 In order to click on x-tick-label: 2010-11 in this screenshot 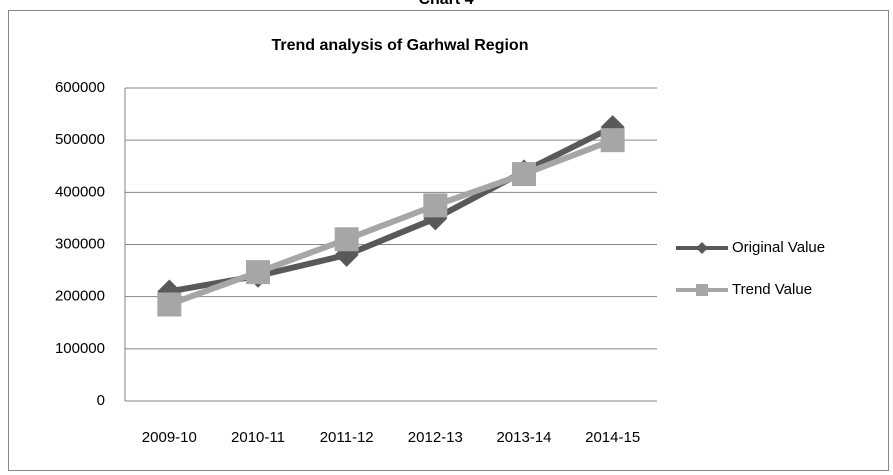, I will do `click(258, 437)`.